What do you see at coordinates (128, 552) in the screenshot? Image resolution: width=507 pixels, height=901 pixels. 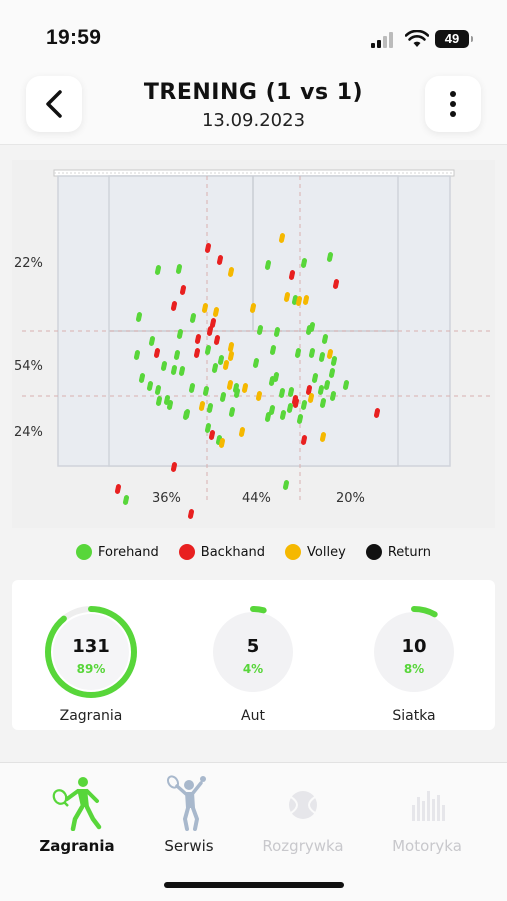 I see `legend-label: Forehand` at bounding box center [128, 552].